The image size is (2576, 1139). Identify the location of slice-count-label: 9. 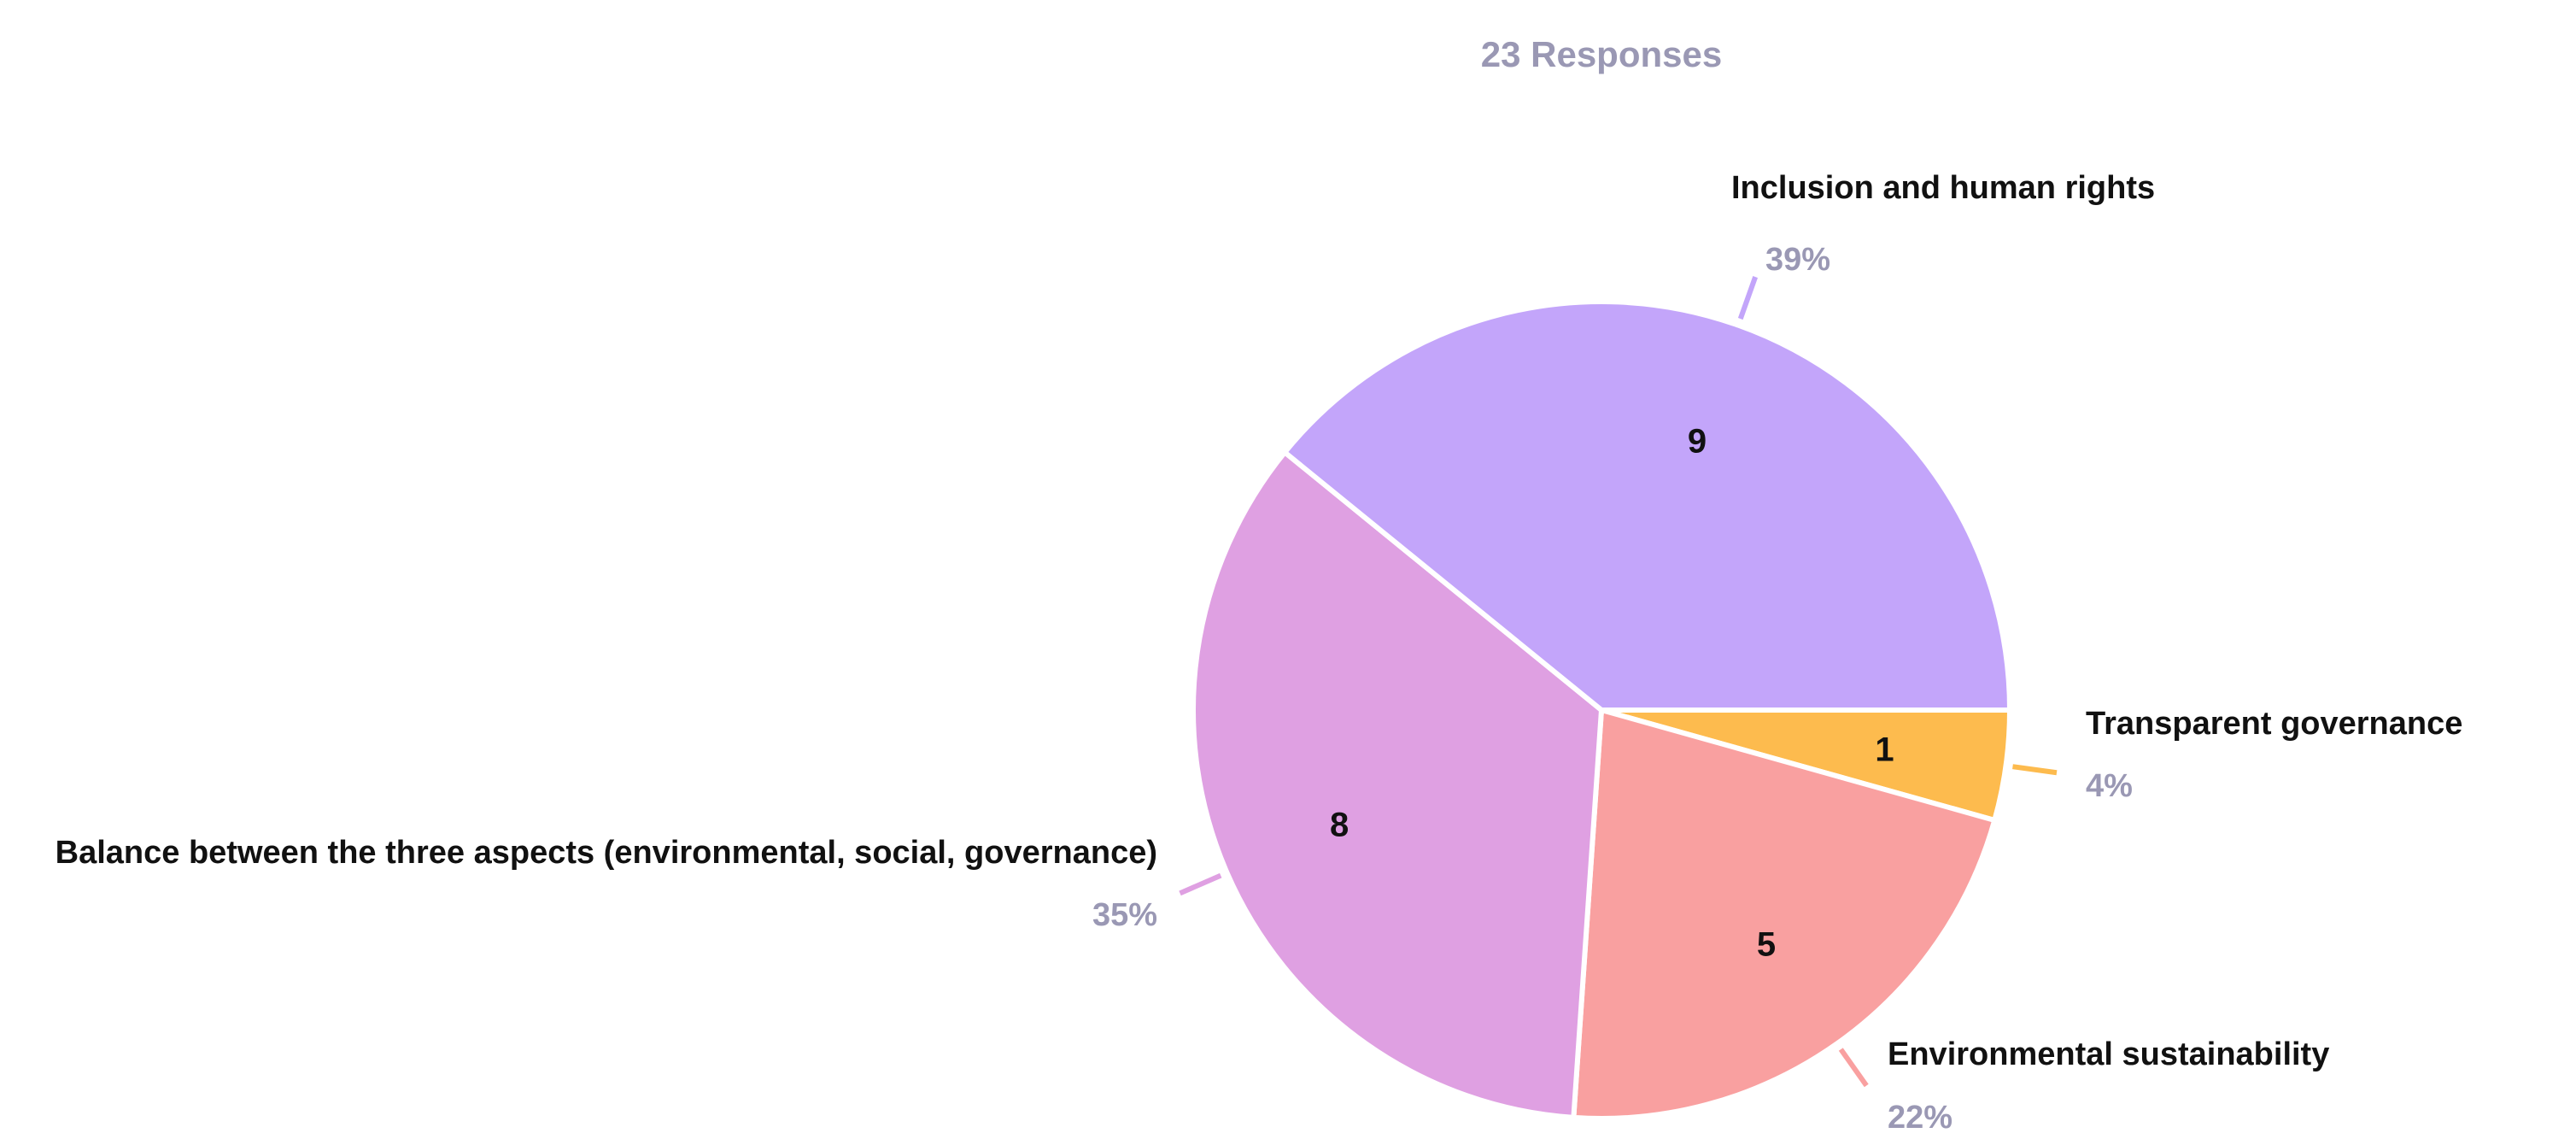
(1697, 442).